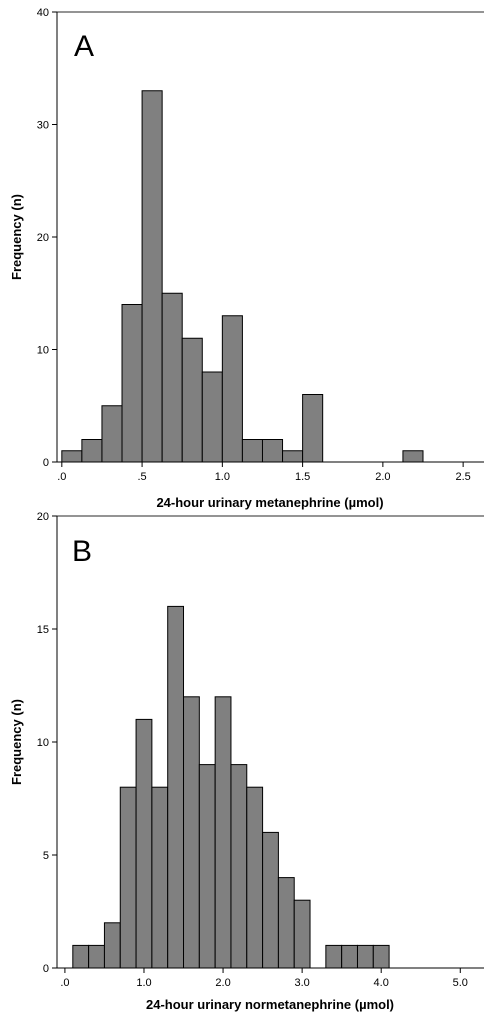  What do you see at coordinates (43, 126) in the screenshot?
I see `y-tick-label: 30` at bounding box center [43, 126].